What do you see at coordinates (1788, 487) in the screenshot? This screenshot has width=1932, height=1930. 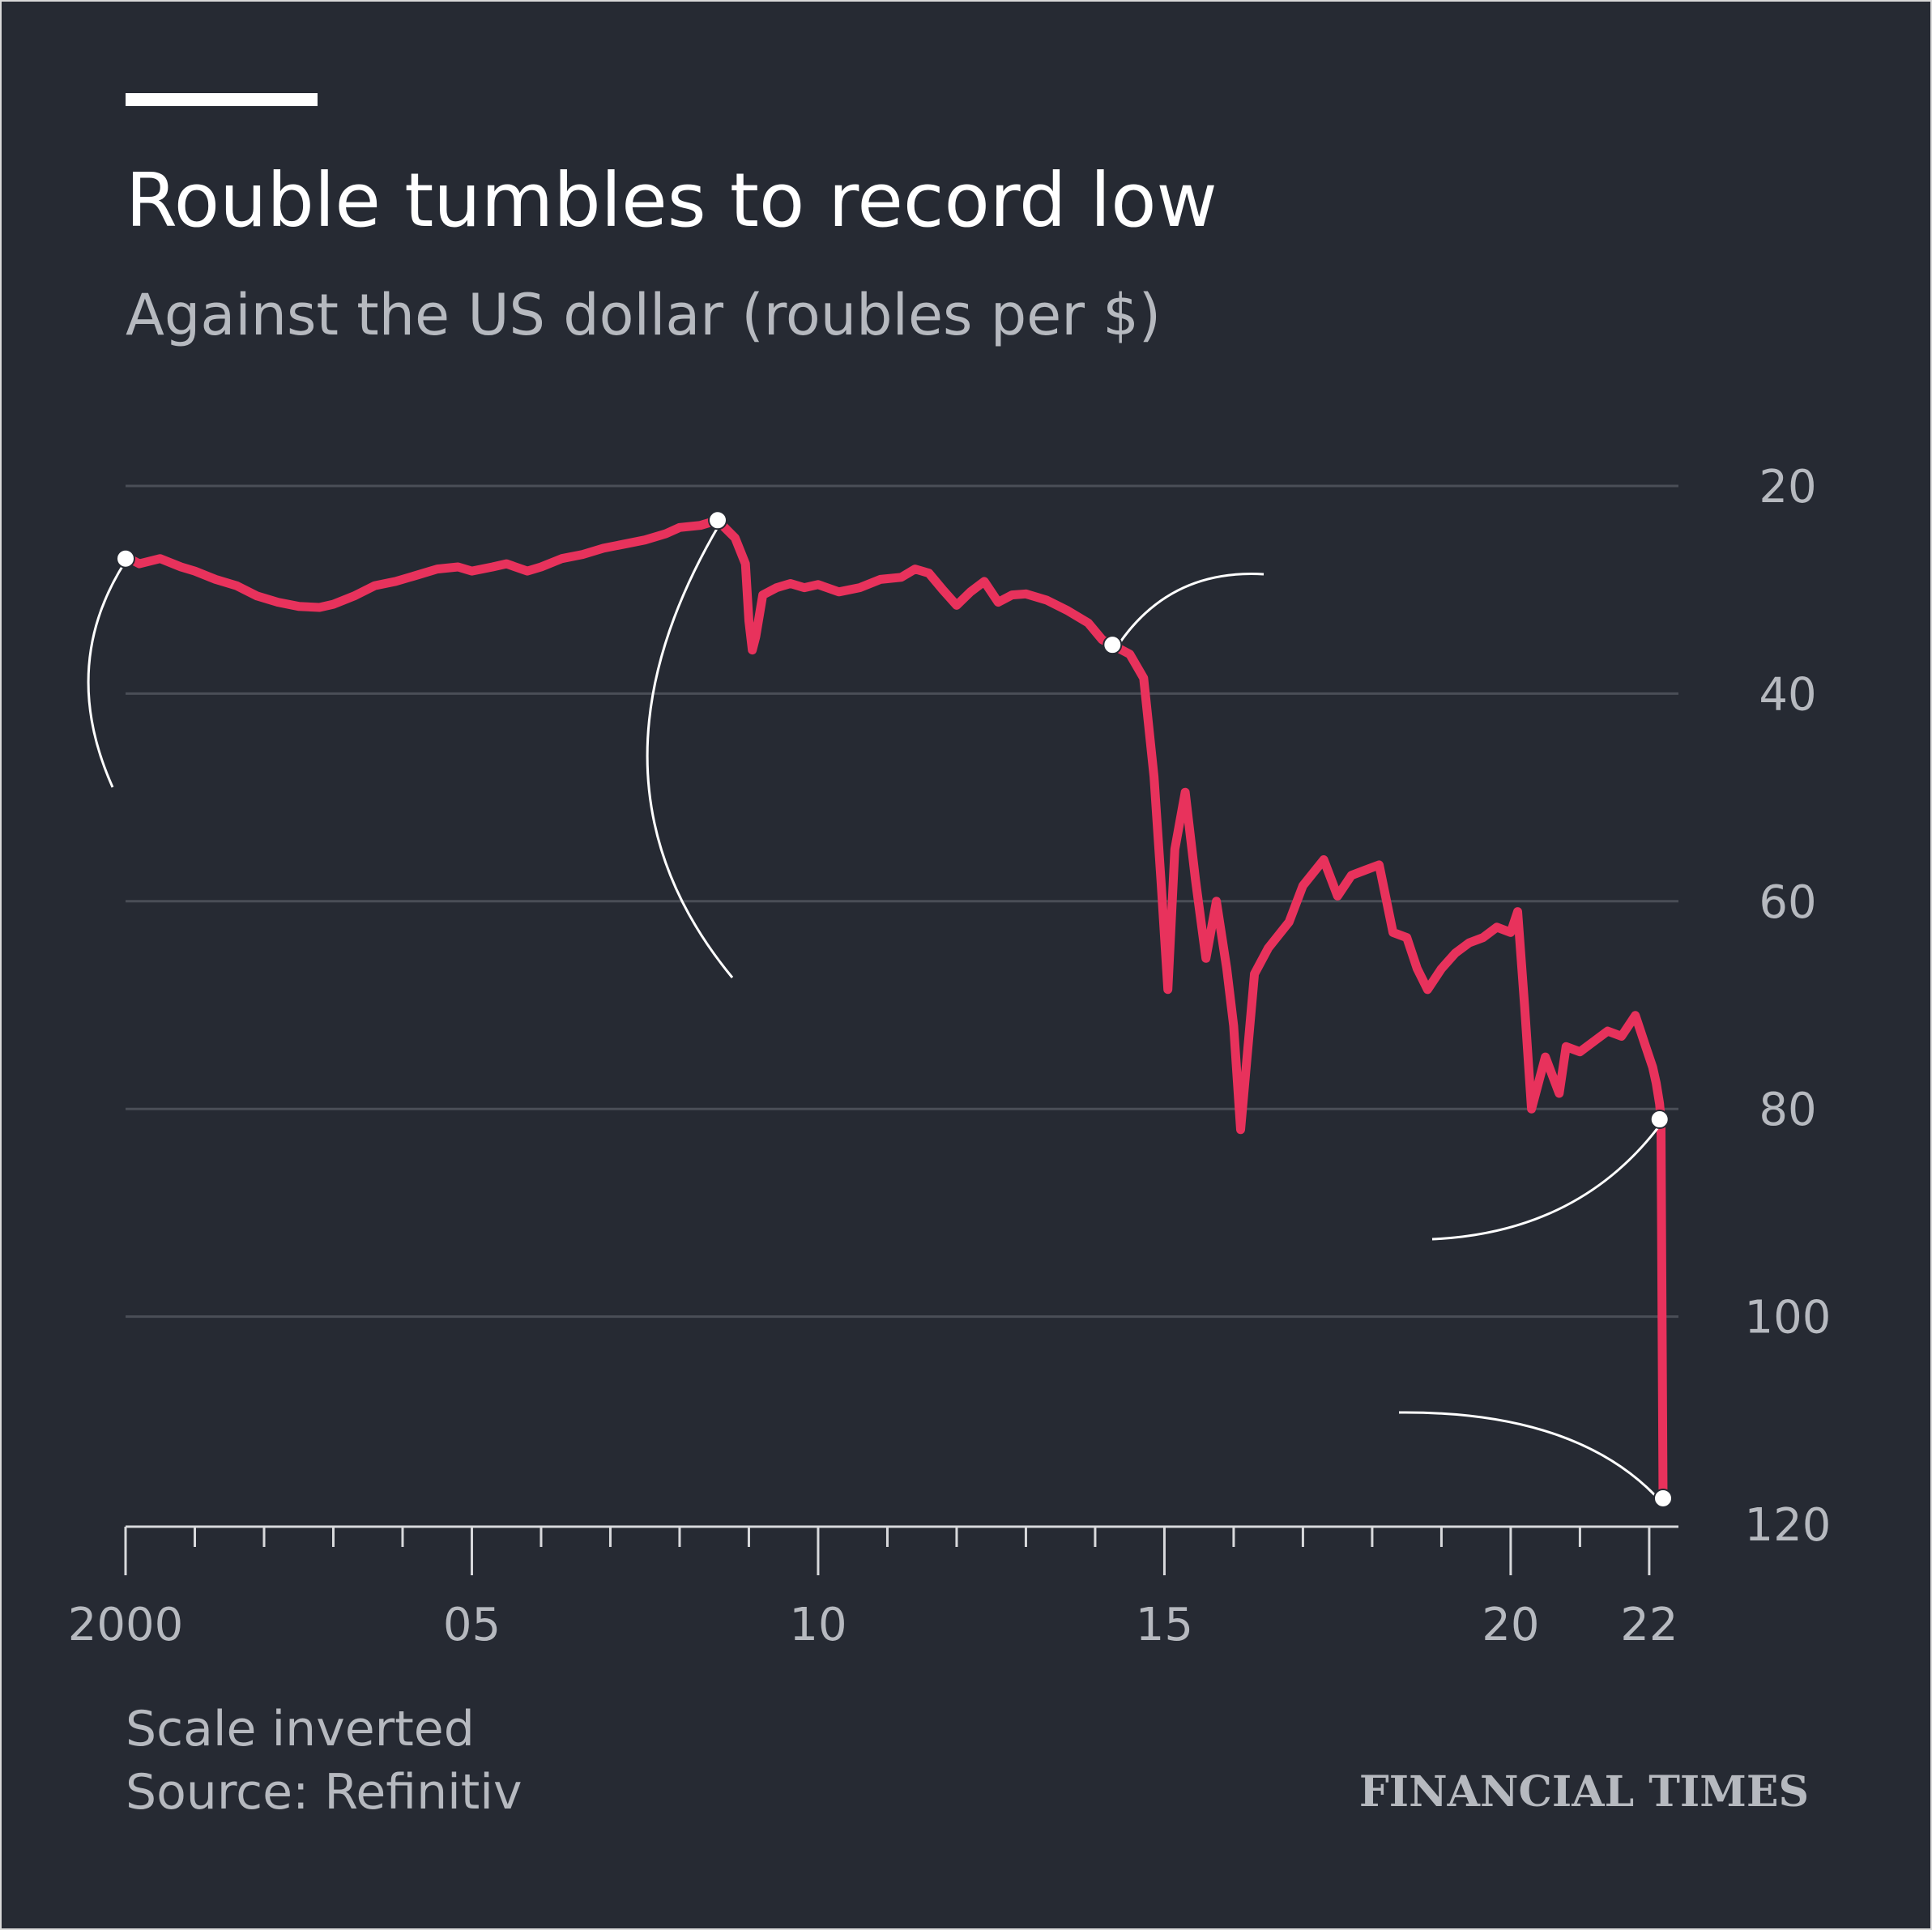 I see `y-tick-label: 20` at bounding box center [1788, 487].